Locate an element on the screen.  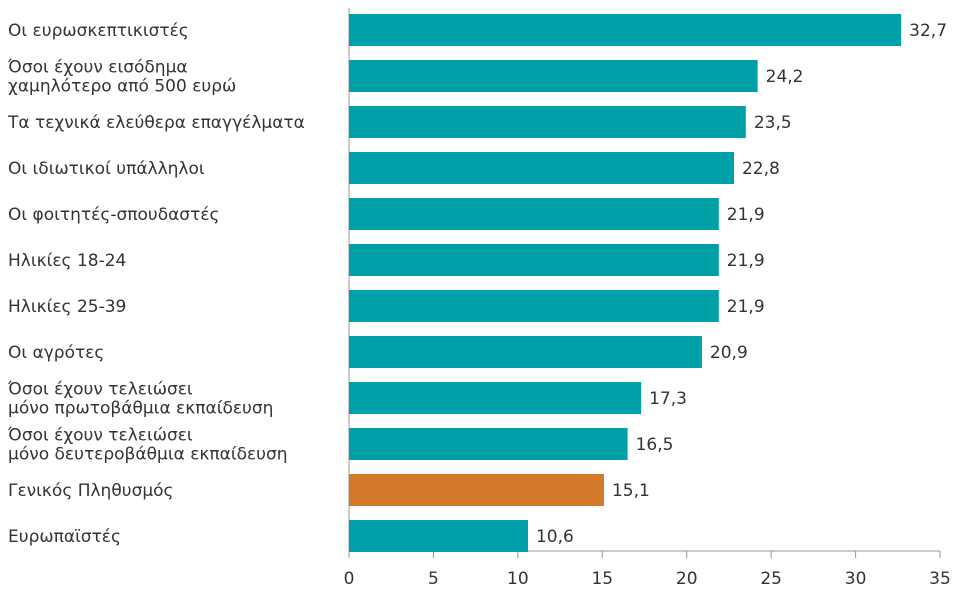
x-tick-label: 25 is located at coordinates (771, 579).